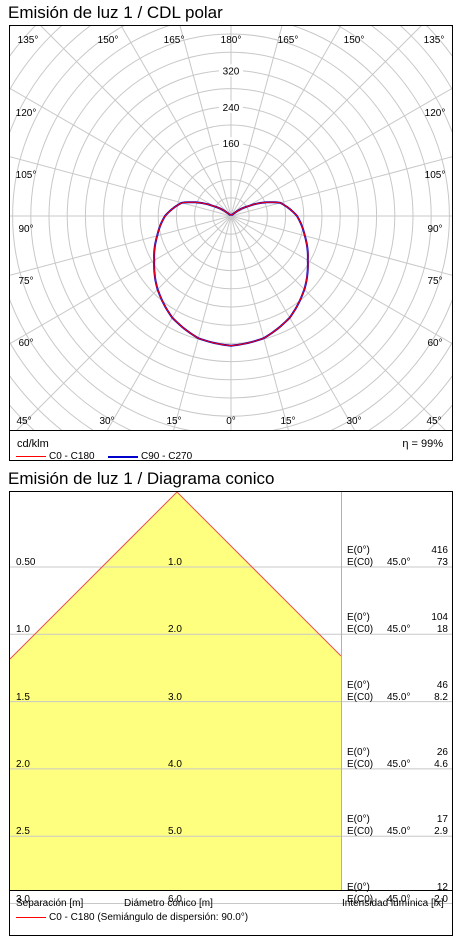 The height and width of the screenshot is (943, 460). Describe the element at coordinates (434, 281) in the screenshot. I see `angle-label-right: 75°` at that location.